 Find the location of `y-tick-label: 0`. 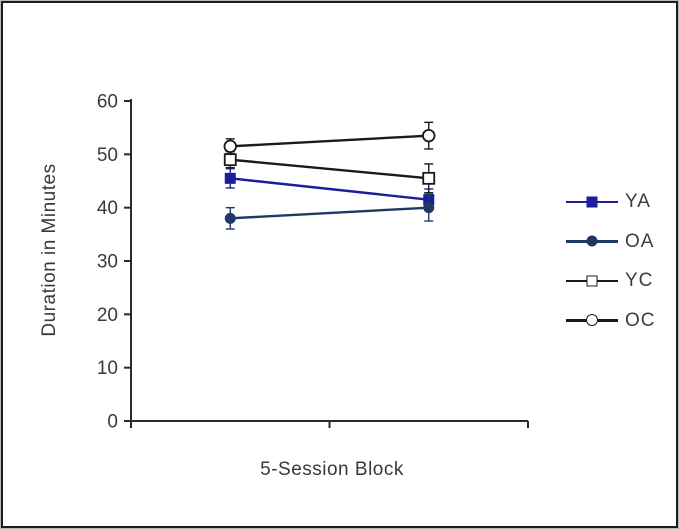

y-tick-label: 0 is located at coordinates (112, 422).